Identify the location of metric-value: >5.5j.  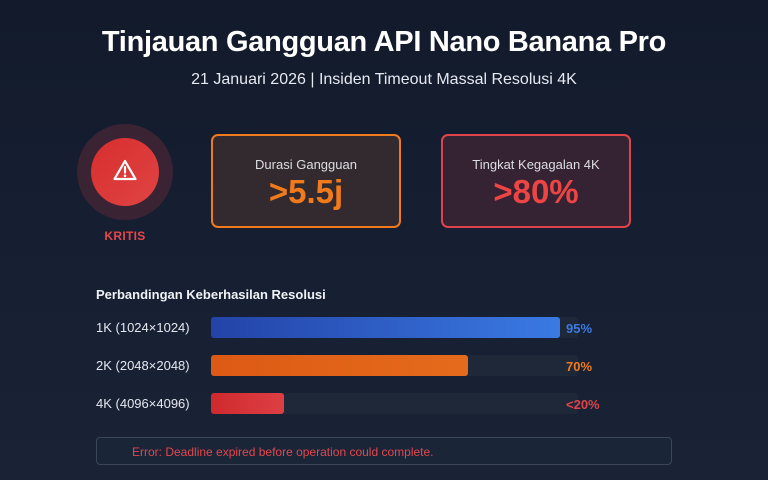
(306, 191).